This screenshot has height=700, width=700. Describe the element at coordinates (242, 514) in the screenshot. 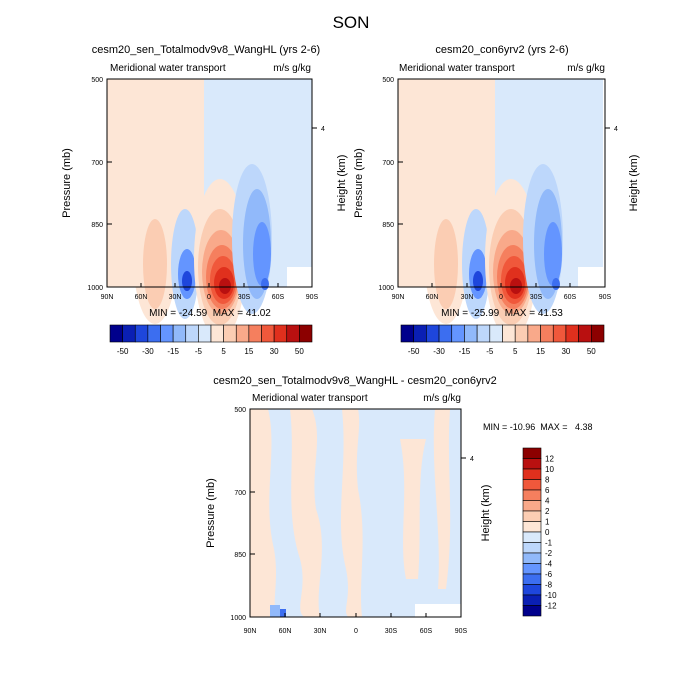

I see `panel-3-y-axis: 500 700 850 1000` at that location.